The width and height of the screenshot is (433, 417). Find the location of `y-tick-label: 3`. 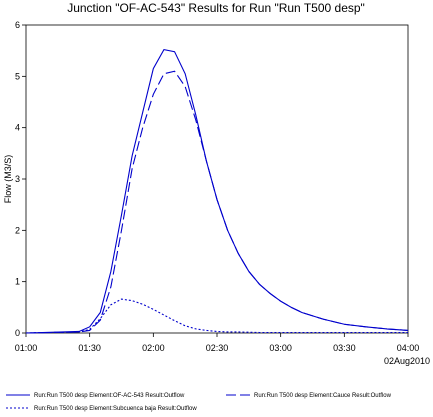

y-tick-label: 3 is located at coordinates (17, 179).